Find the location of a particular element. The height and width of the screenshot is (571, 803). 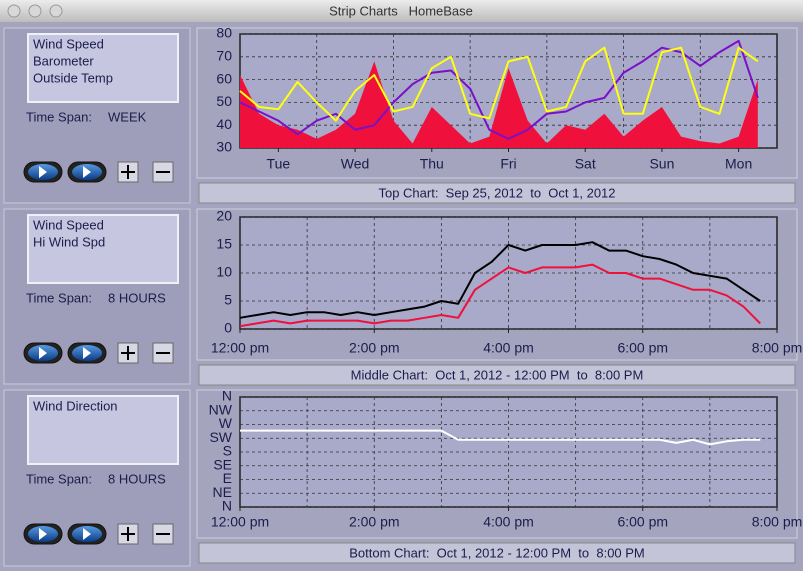

title-bar is located at coordinates (401, 11).